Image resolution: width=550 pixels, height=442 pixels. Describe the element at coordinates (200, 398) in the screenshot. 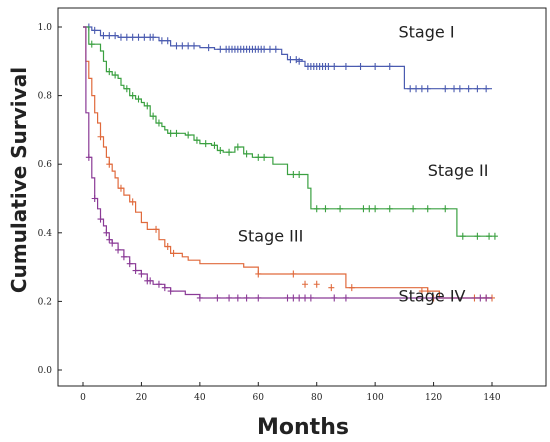

I see `x-tick-label: 40` at that location.